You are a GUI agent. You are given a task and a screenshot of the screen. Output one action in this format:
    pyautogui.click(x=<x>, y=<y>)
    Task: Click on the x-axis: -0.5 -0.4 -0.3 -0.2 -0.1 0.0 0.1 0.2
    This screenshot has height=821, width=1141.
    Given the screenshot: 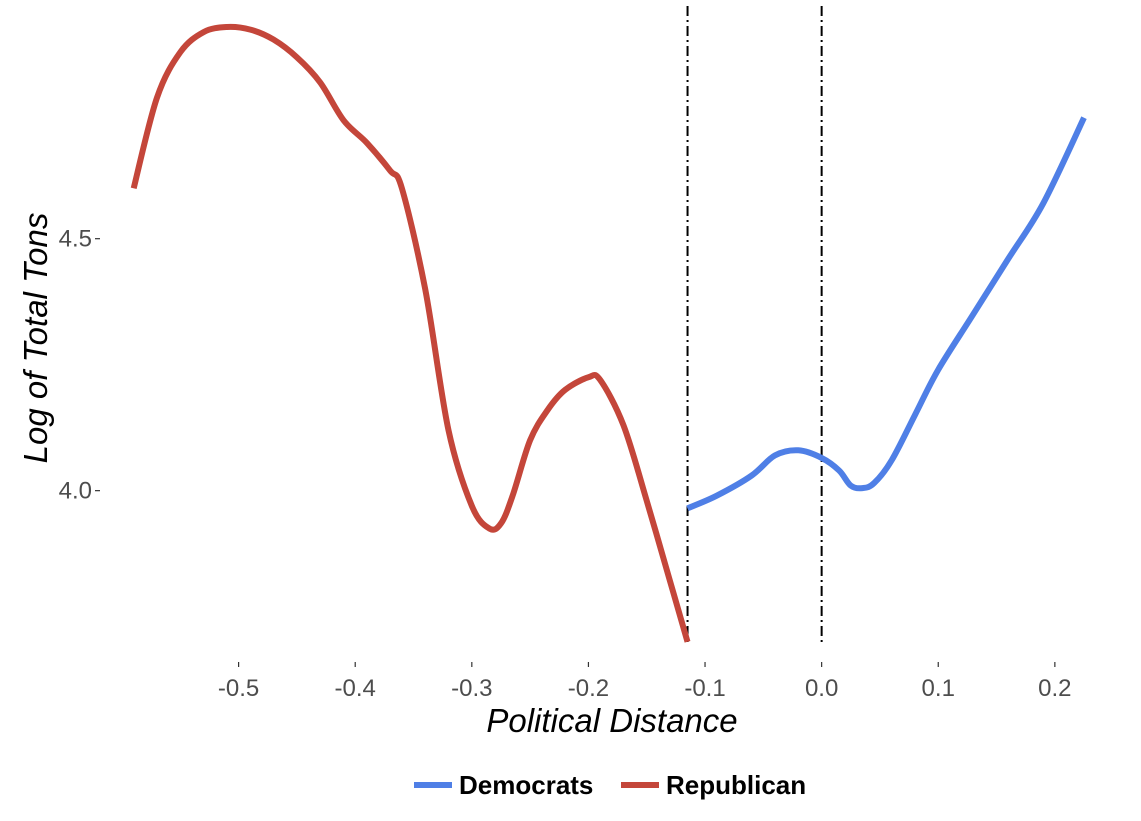 What is the action you would take?
    pyautogui.click(x=645, y=682)
    